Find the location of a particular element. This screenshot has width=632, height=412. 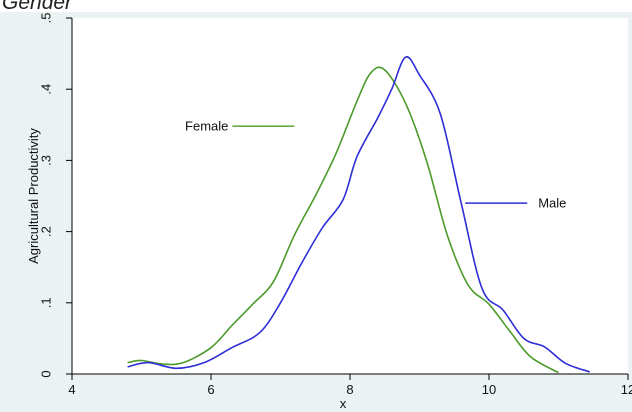

y-tick-label: .5 is located at coordinates (46, 18).